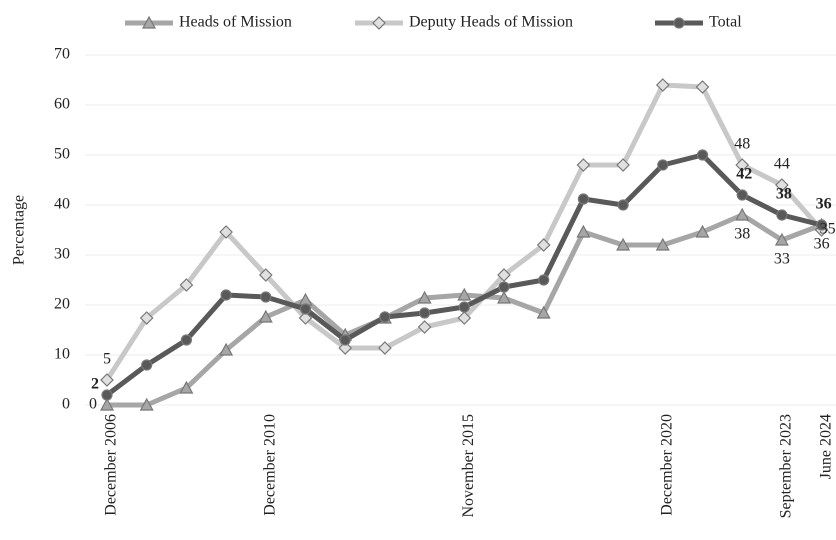  What do you see at coordinates (62, 254) in the screenshot?
I see `y-tick-label: 30` at bounding box center [62, 254].